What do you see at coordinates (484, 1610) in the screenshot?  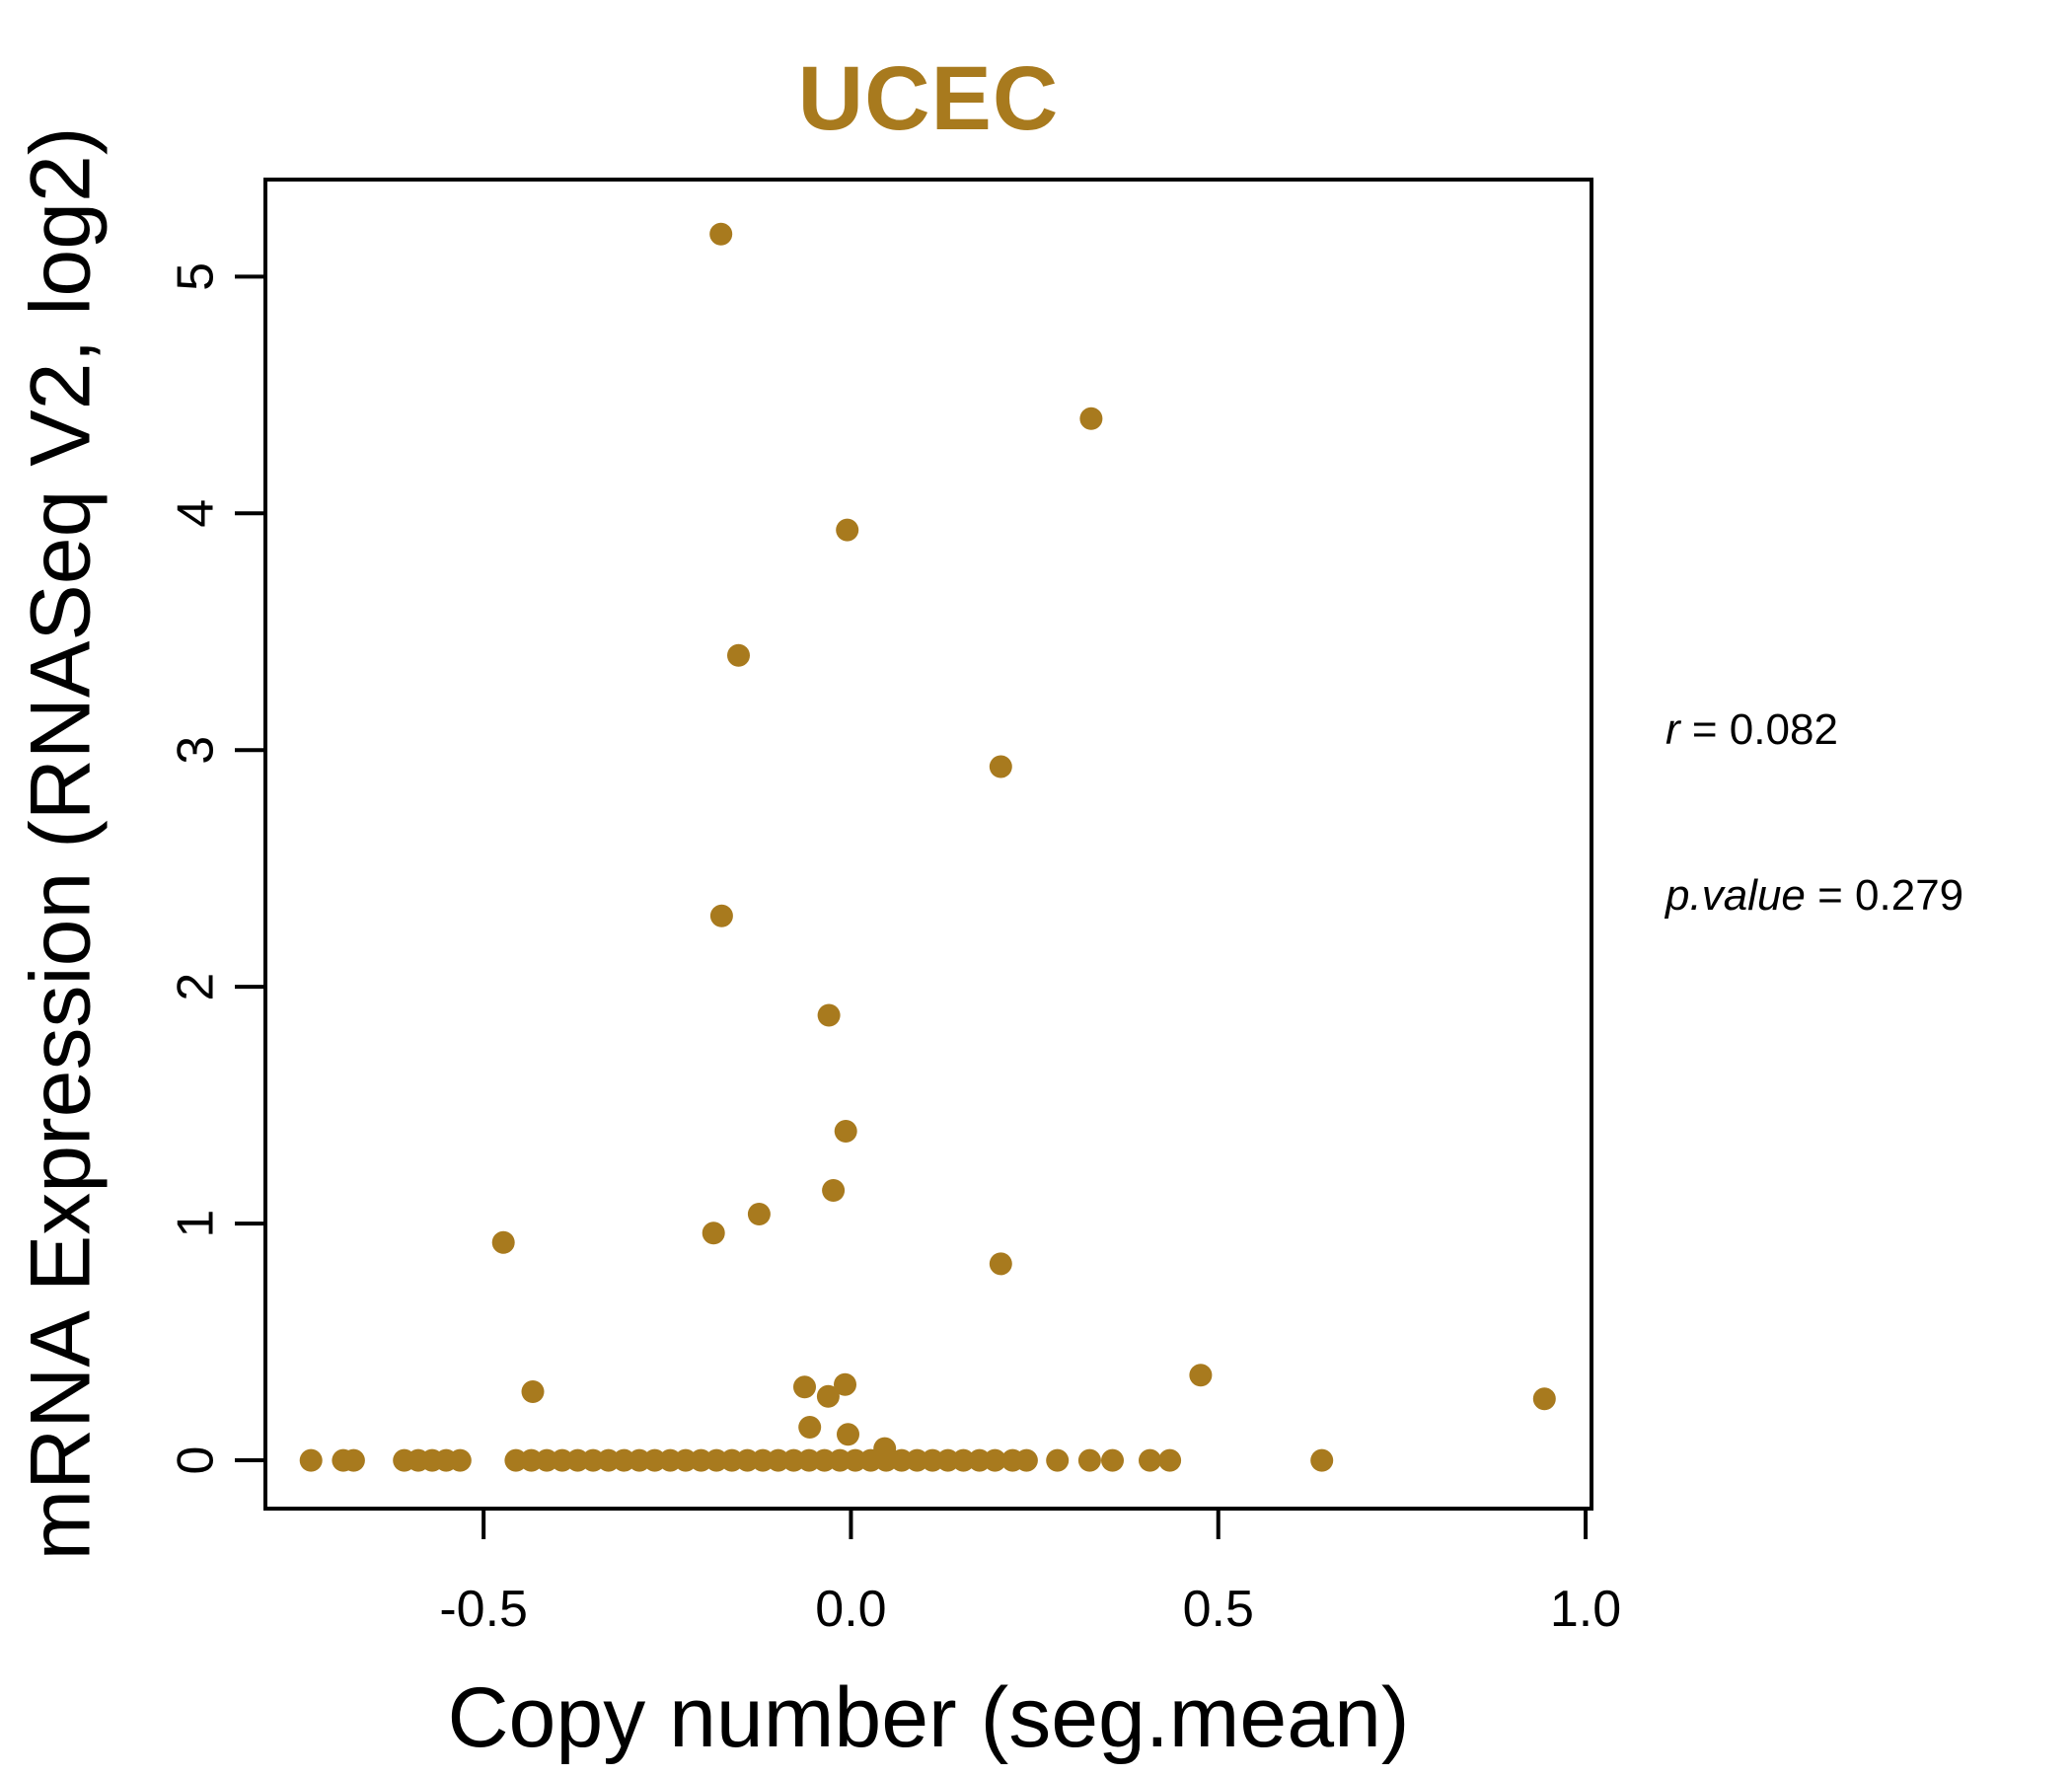 I see `x-axis-tick-label: -0.5` at bounding box center [484, 1610].